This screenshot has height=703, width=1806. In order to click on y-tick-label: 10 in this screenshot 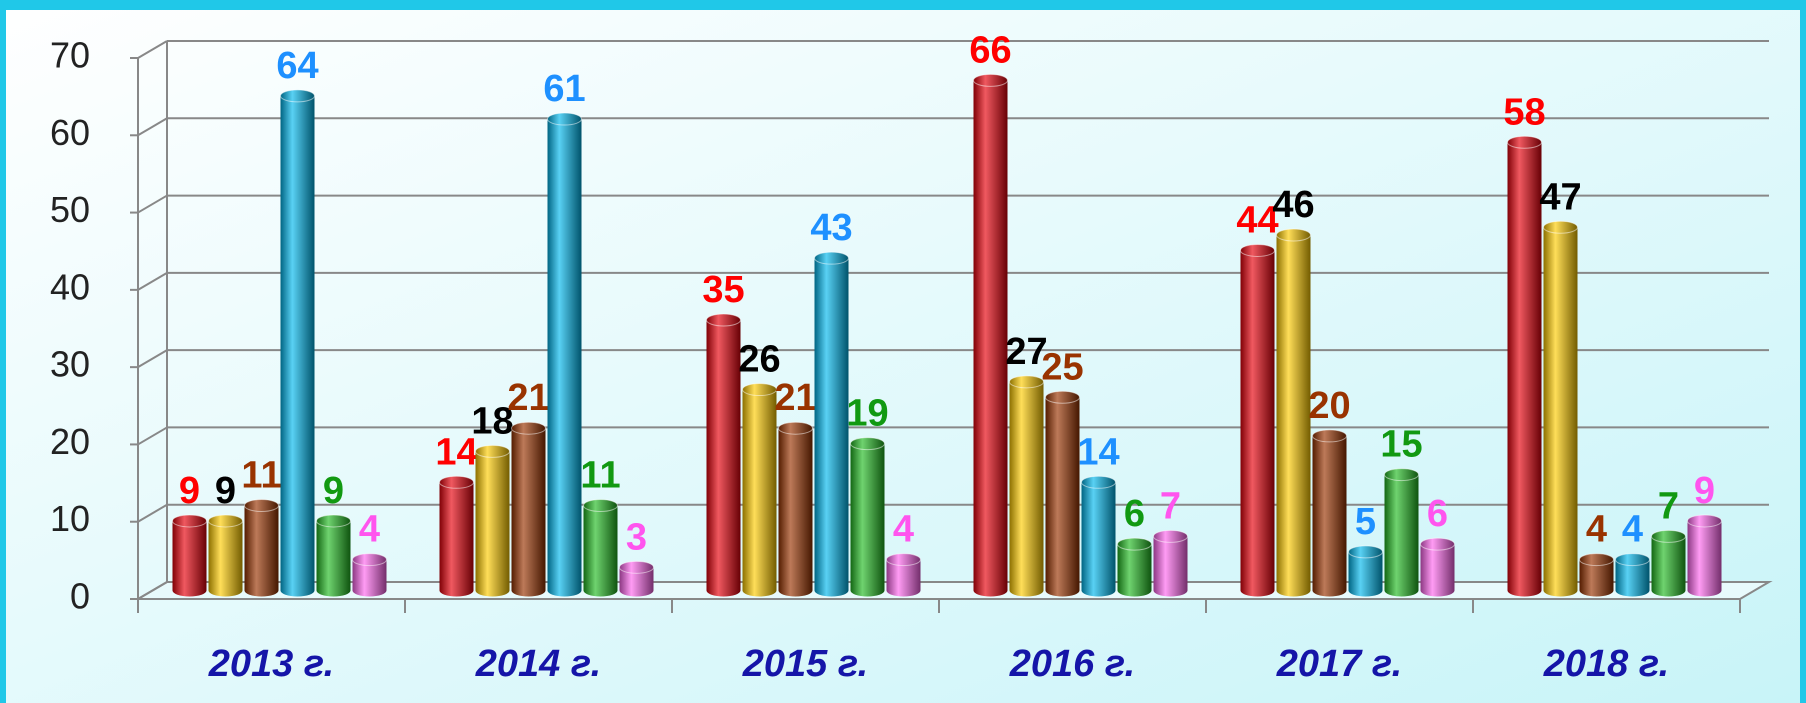, I will do `click(70, 518)`.